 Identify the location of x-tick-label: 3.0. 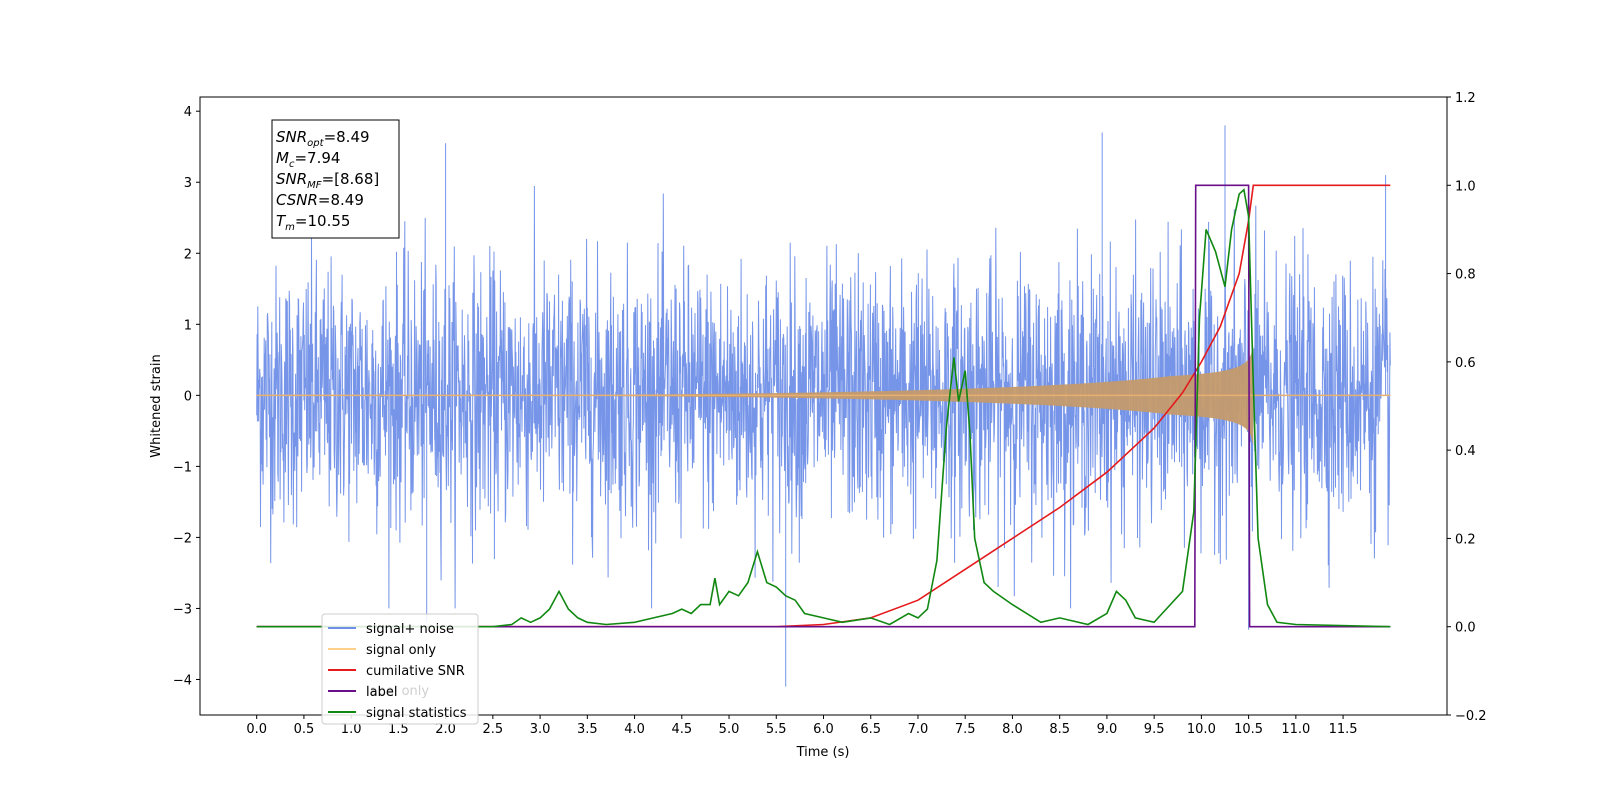
(540, 729).